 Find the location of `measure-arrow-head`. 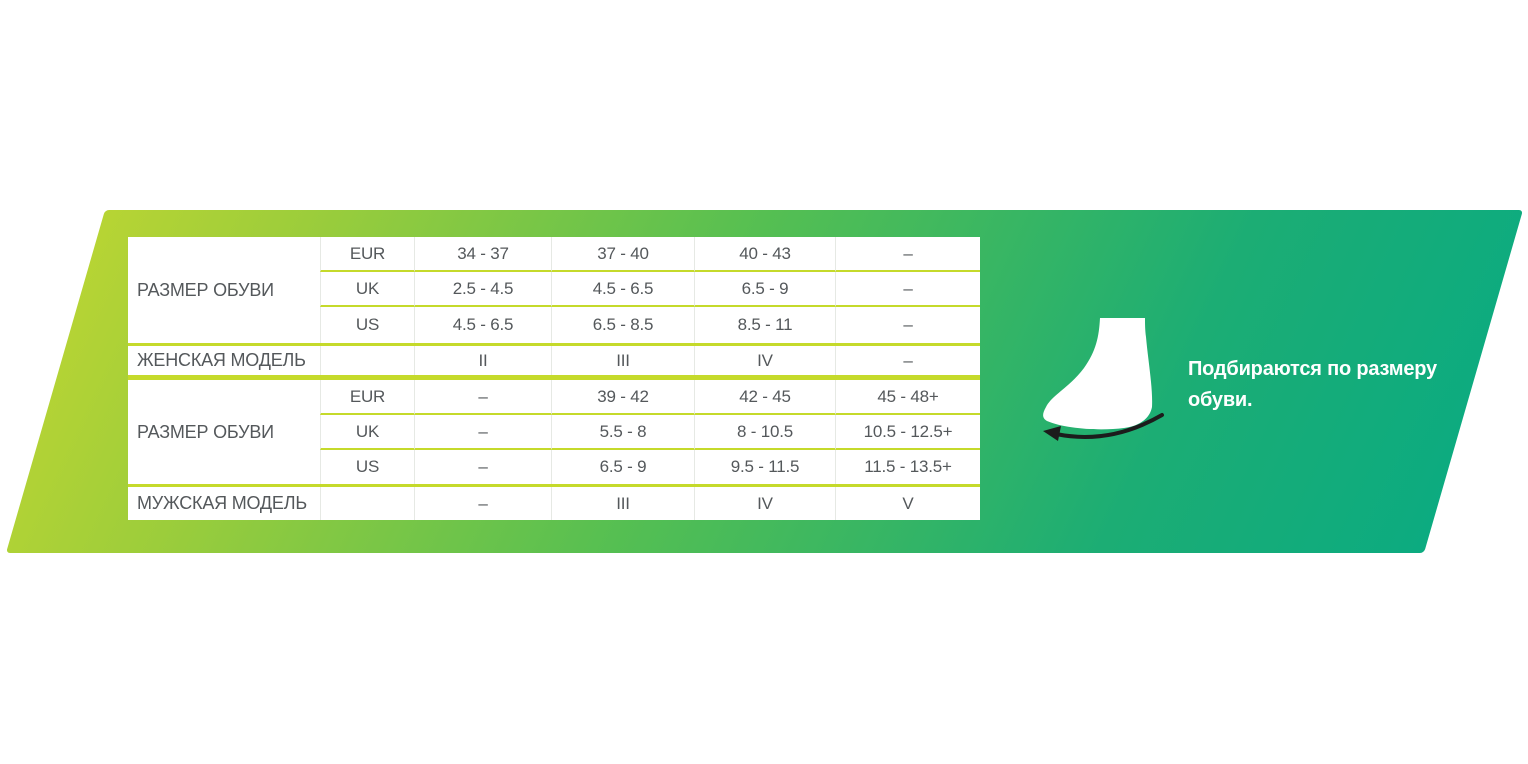

measure-arrow-head is located at coordinates (1052, 433).